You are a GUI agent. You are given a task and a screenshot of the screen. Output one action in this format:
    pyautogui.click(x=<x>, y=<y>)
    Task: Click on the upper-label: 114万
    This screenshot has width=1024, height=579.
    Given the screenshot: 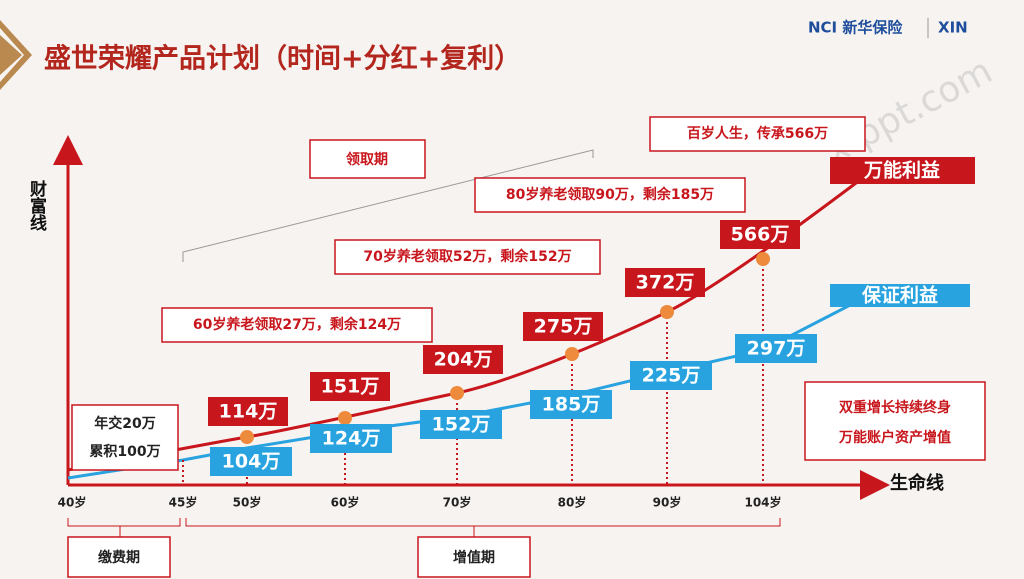 What is the action you would take?
    pyautogui.click(x=248, y=412)
    